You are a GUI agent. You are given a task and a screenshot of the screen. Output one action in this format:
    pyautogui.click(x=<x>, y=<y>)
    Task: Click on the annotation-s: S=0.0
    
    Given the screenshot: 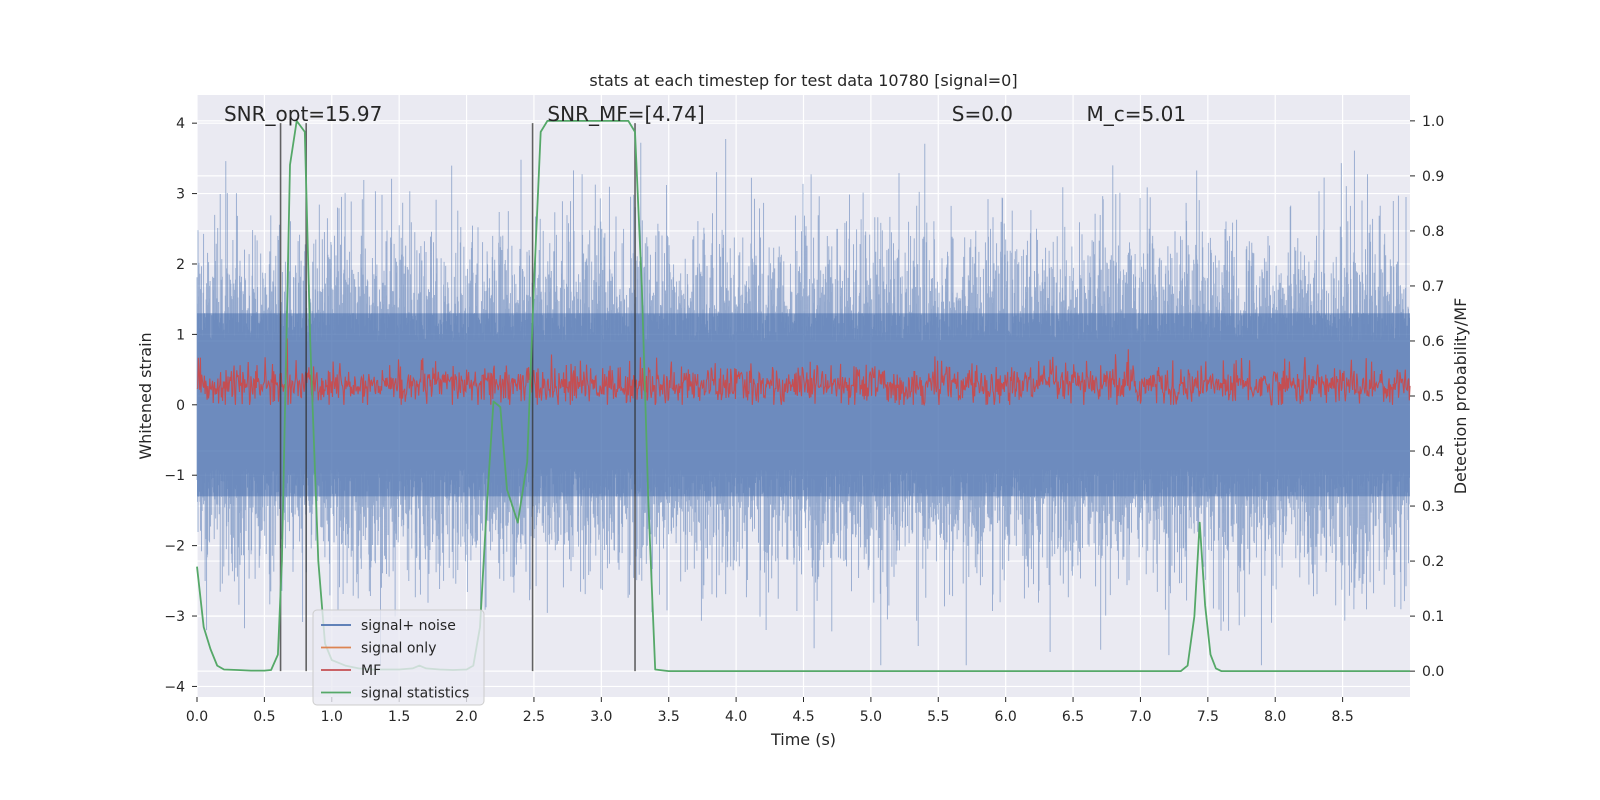 What is the action you would take?
    pyautogui.click(x=982, y=114)
    